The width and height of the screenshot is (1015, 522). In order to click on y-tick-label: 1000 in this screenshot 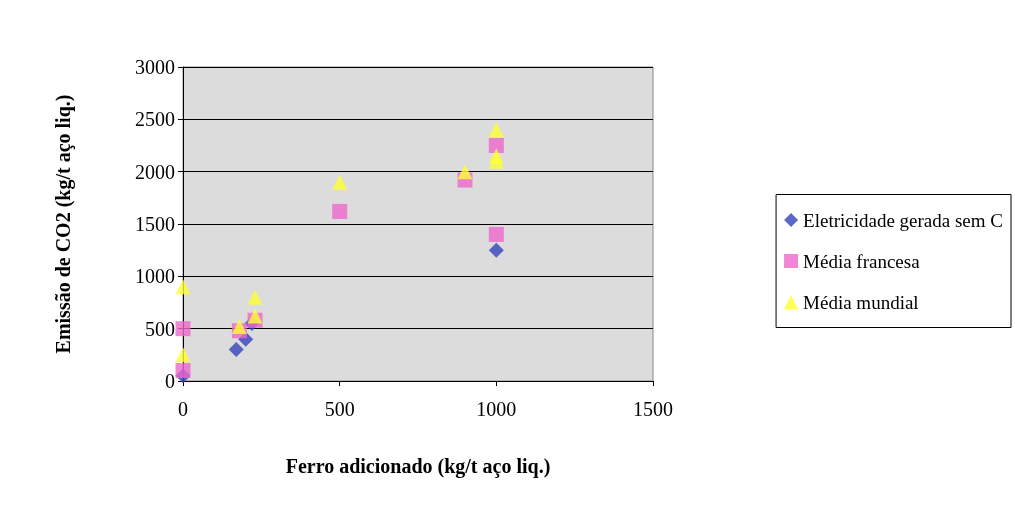, I will do `click(155, 276)`.